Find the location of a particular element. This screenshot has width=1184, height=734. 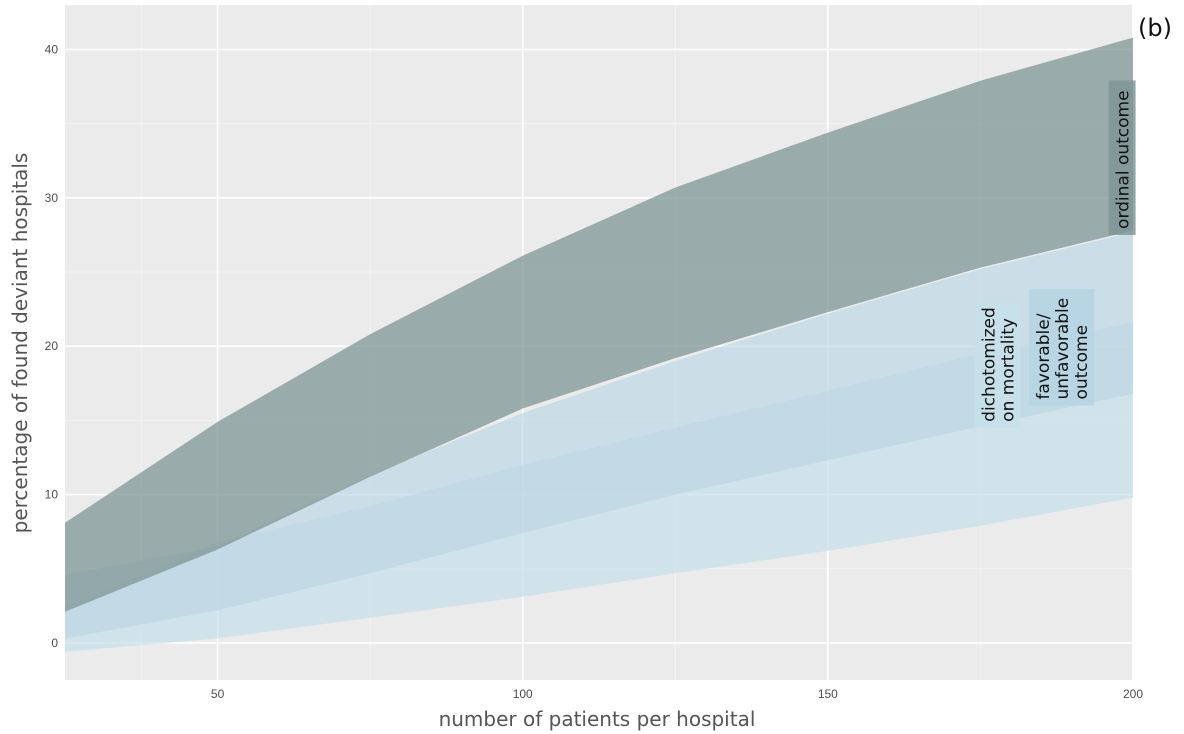

band-label-text: on mortality is located at coordinates (1008, 370).